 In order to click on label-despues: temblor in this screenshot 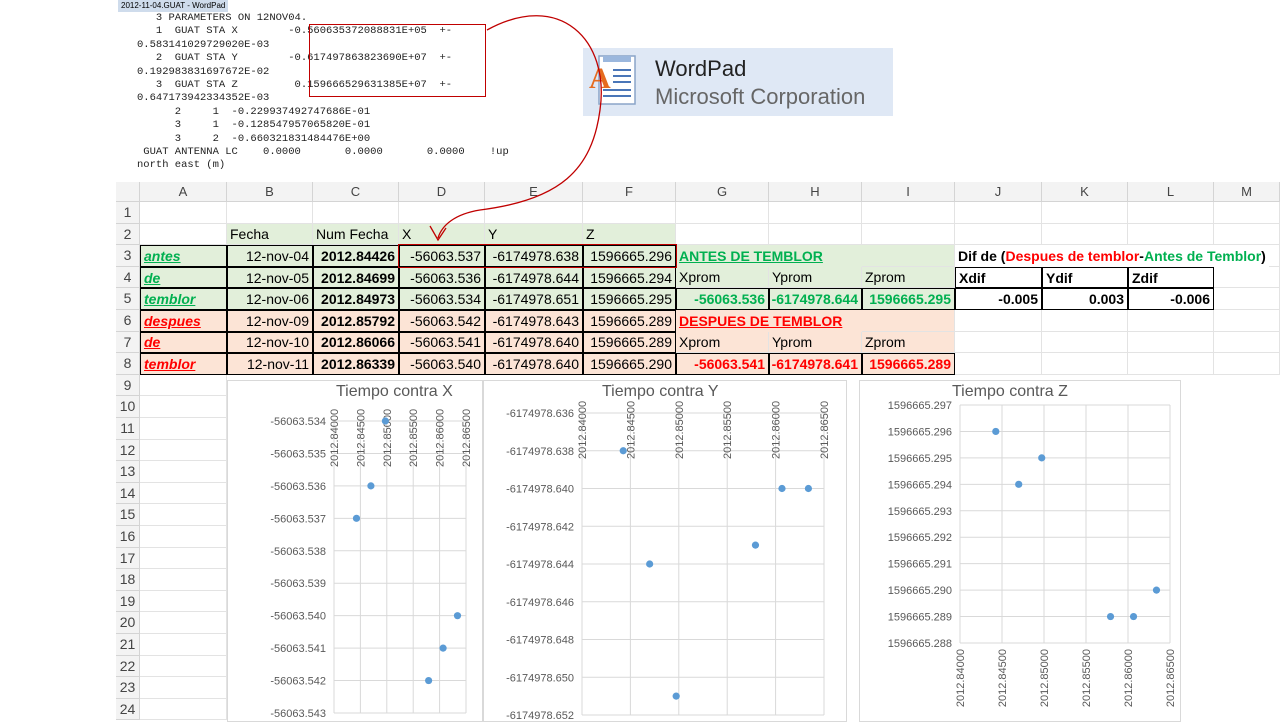, I will do `click(183, 364)`.